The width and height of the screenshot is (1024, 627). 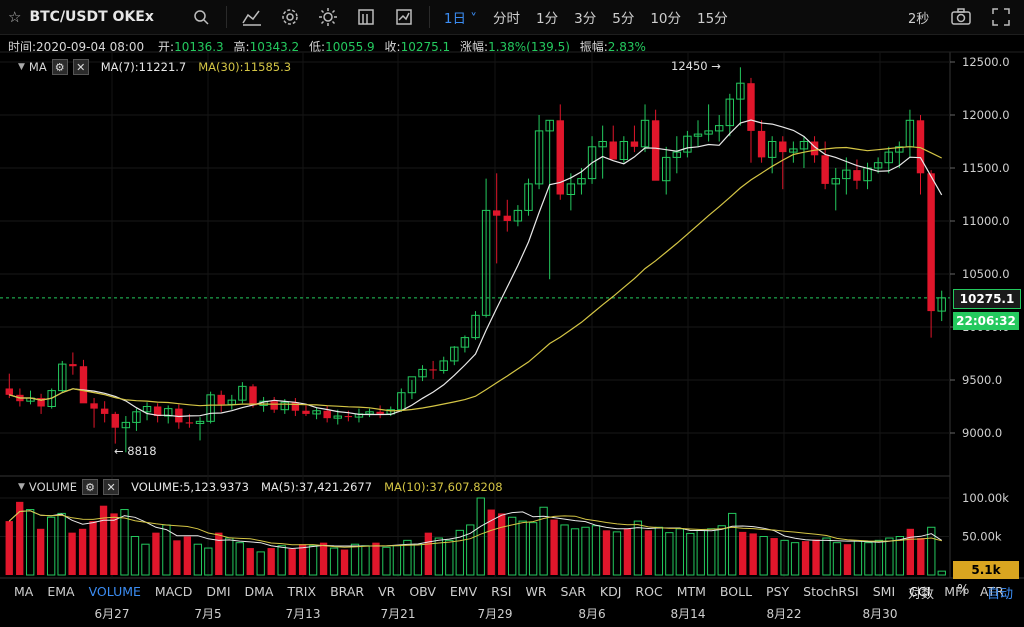 I want to click on camera-icon, so click(x=961, y=17).